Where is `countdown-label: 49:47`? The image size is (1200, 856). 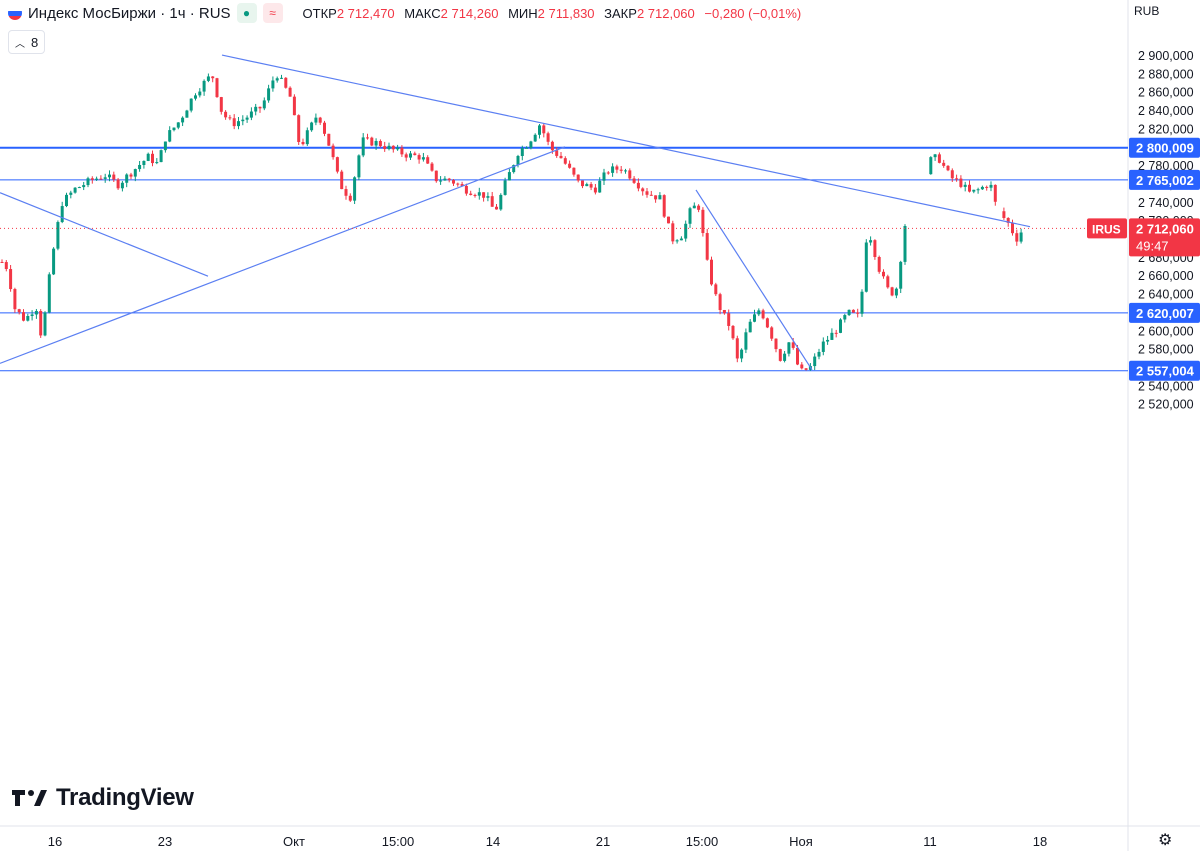
countdown-label: 49:47 is located at coordinates (1152, 245).